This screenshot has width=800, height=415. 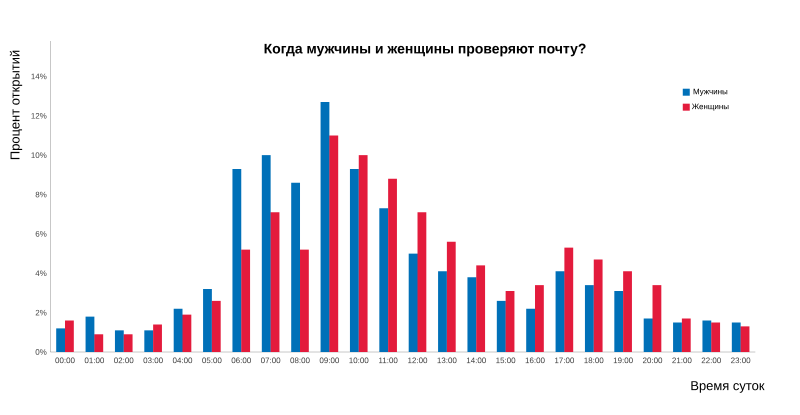 What do you see at coordinates (425, 50) in the screenshot?
I see `chart-title: Когда мужчины и женщины проверяют почту?` at bounding box center [425, 50].